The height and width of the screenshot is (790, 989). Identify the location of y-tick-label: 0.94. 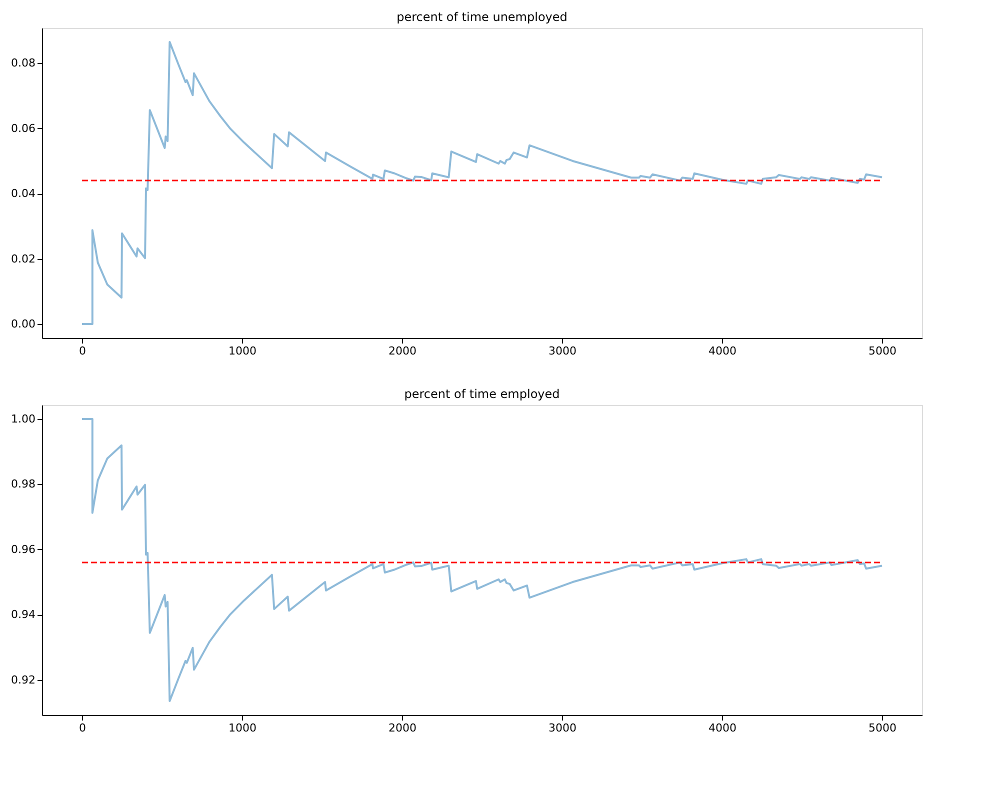
(23, 615).